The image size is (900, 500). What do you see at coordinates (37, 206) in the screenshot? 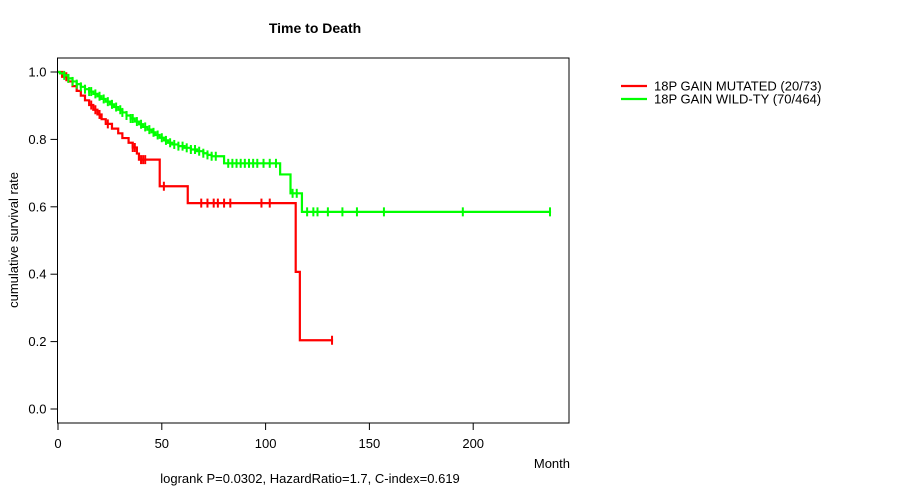
I see `y-tick-label: 0.6` at bounding box center [37, 206].